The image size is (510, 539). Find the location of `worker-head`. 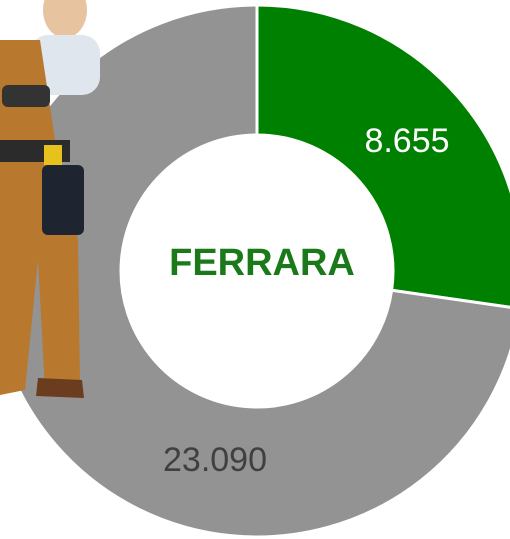

worker-head is located at coordinates (65, 19).